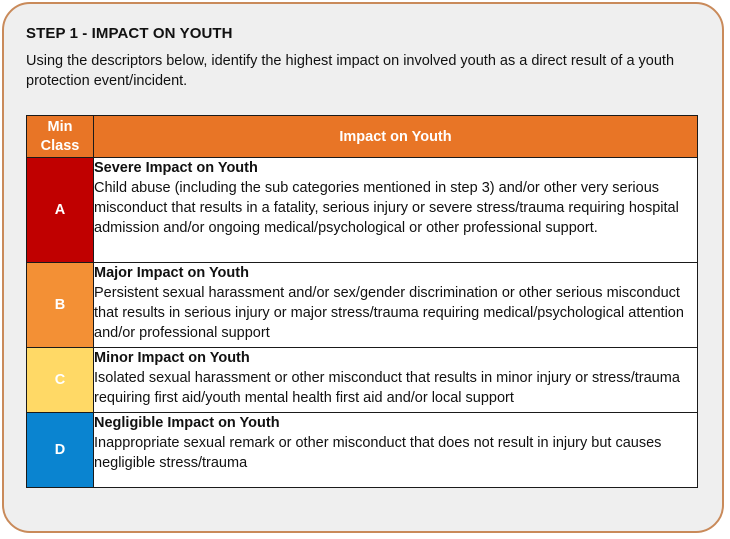 The image size is (730, 539). What do you see at coordinates (395, 136) in the screenshot?
I see `header-impact: Impact on Youth` at bounding box center [395, 136].